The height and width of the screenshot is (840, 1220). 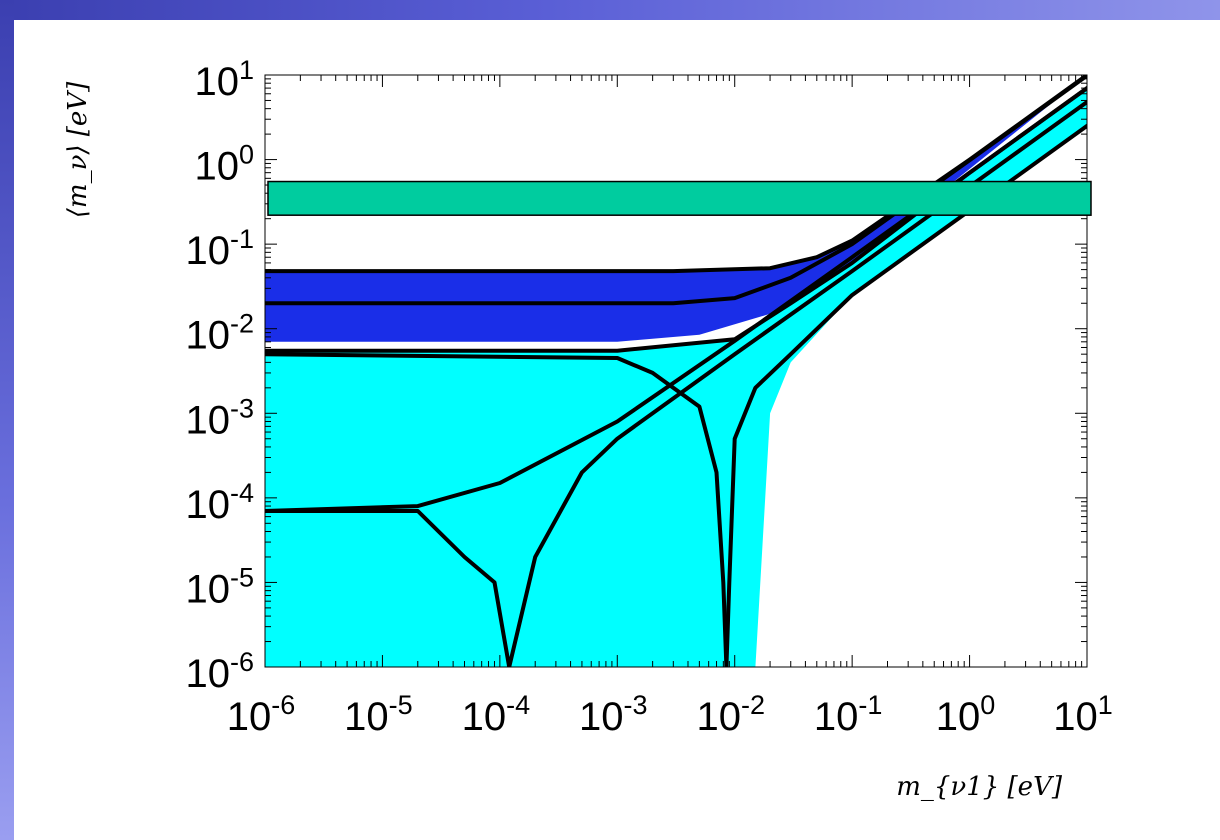 What do you see at coordinates (219, 248) in the screenshot?
I see `y-tick-label: 10⁻¹` at bounding box center [219, 248].